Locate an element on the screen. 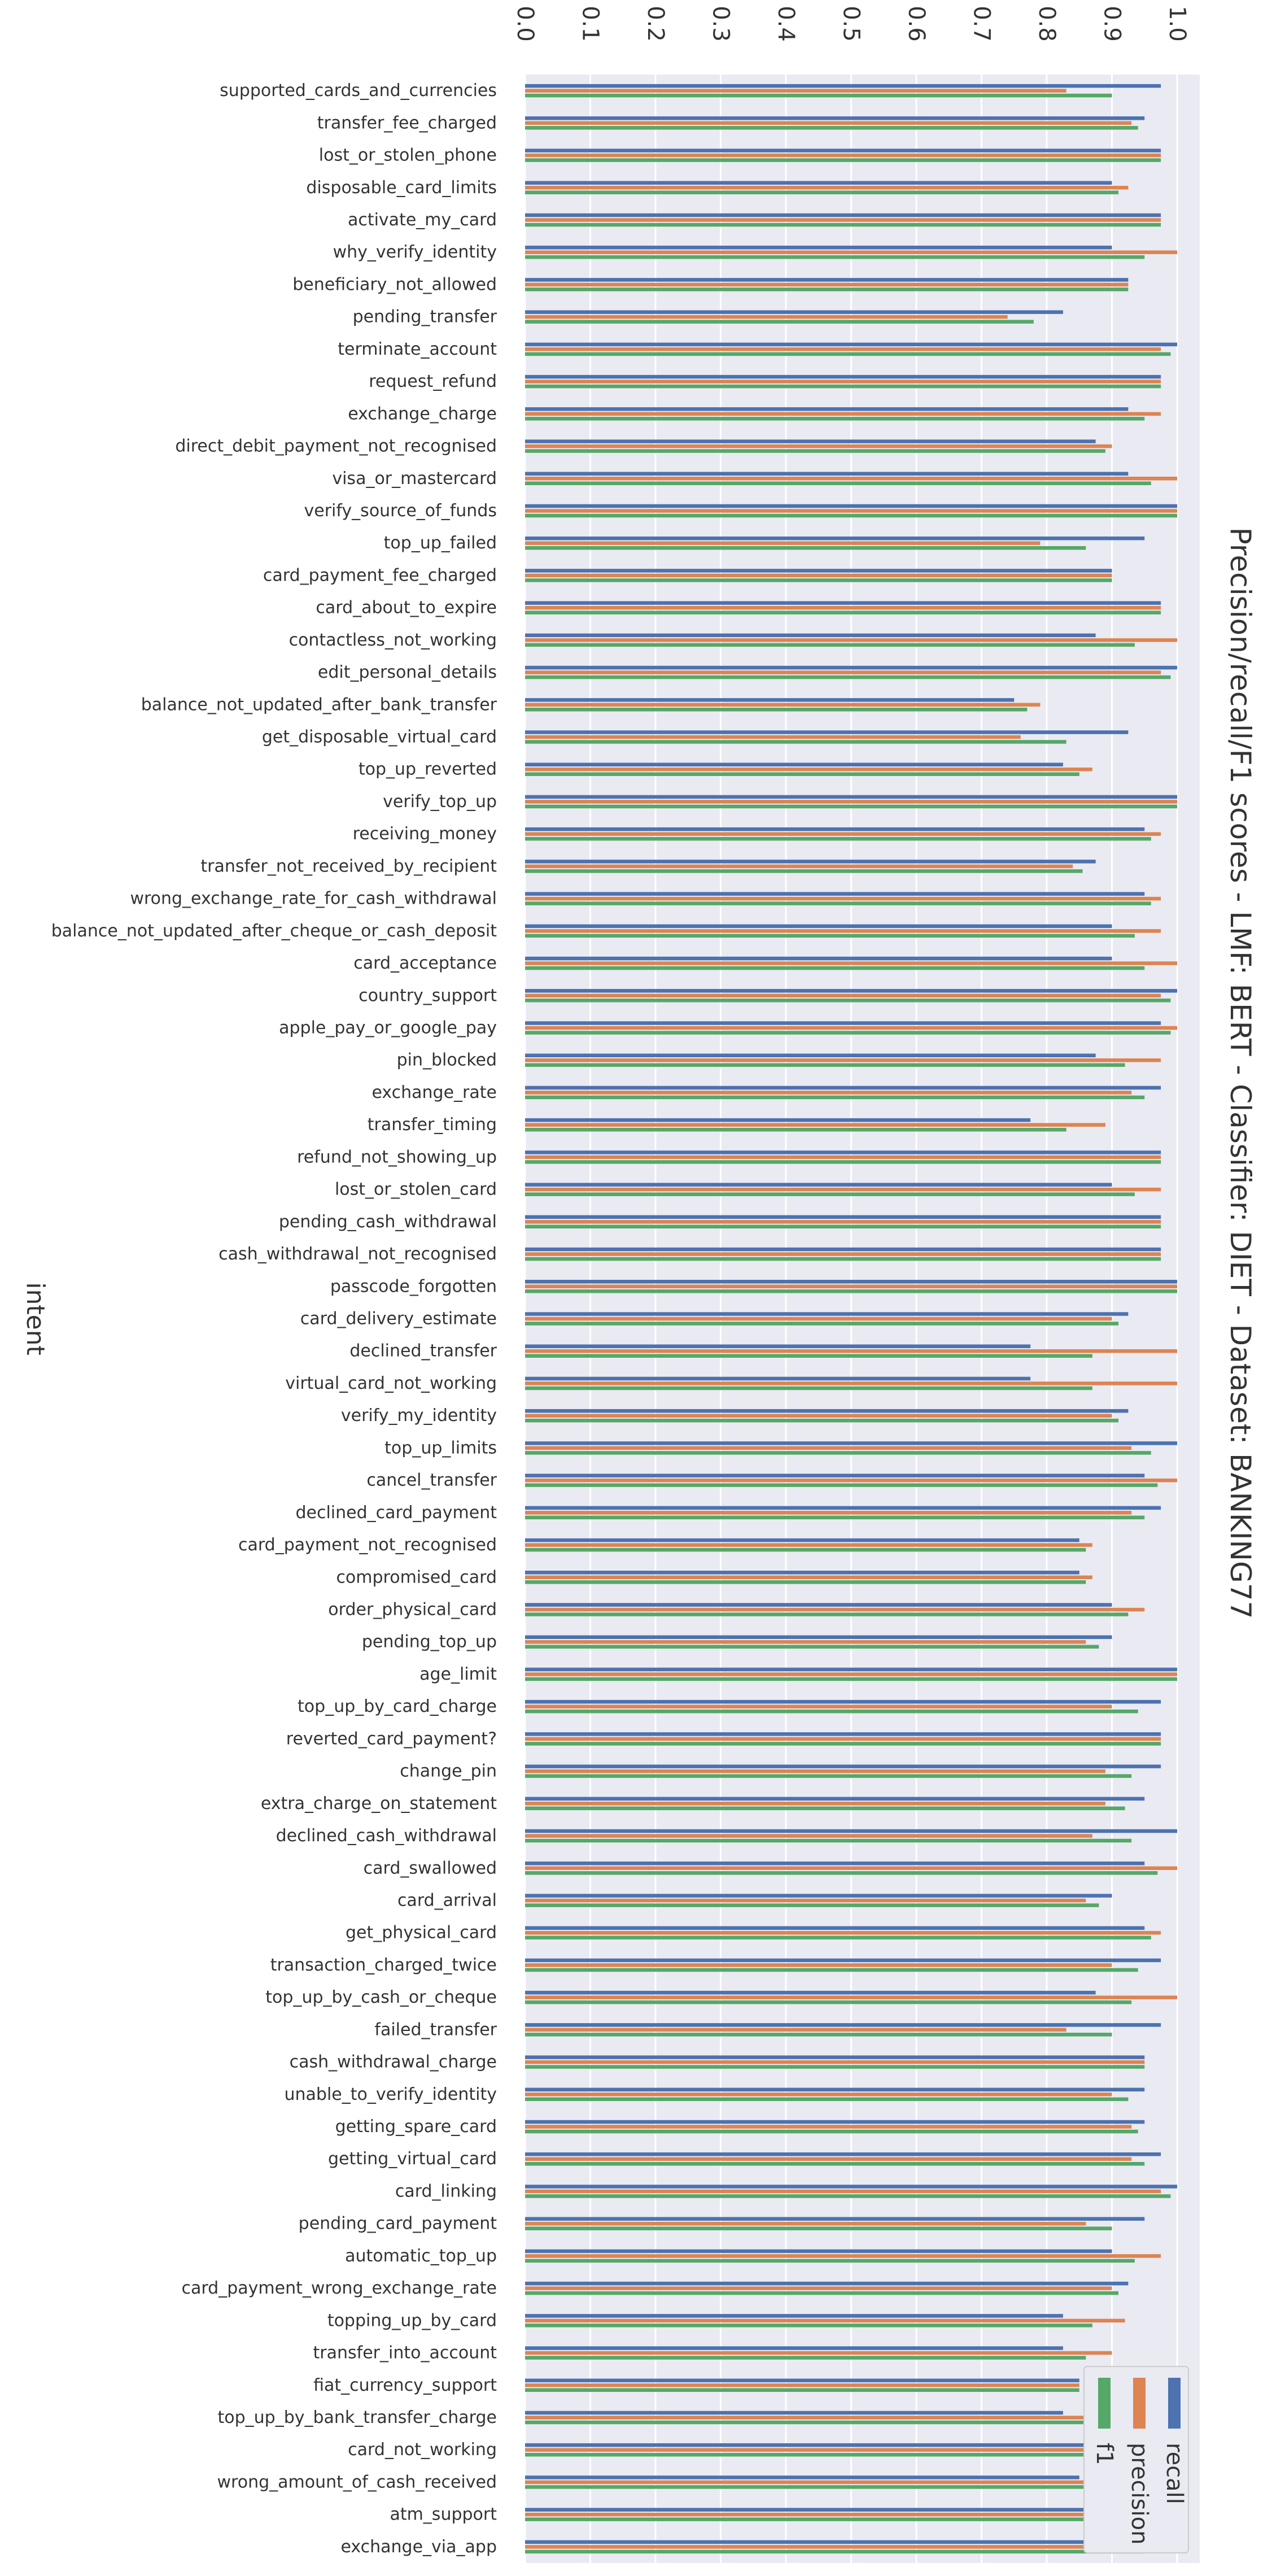  category-label: activate_my_card is located at coordinates (422, 220).